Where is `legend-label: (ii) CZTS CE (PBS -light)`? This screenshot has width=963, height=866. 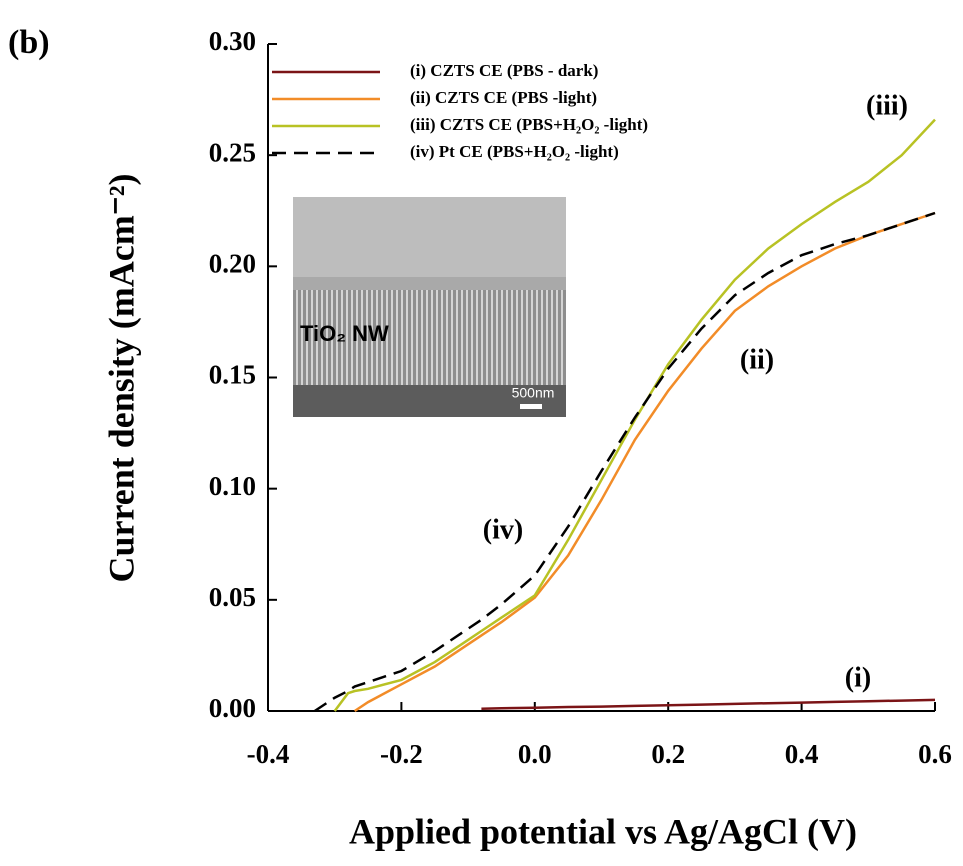
legend-label: (ii) CZTS CE (PBS -light) is located at coordinates (503, 97).